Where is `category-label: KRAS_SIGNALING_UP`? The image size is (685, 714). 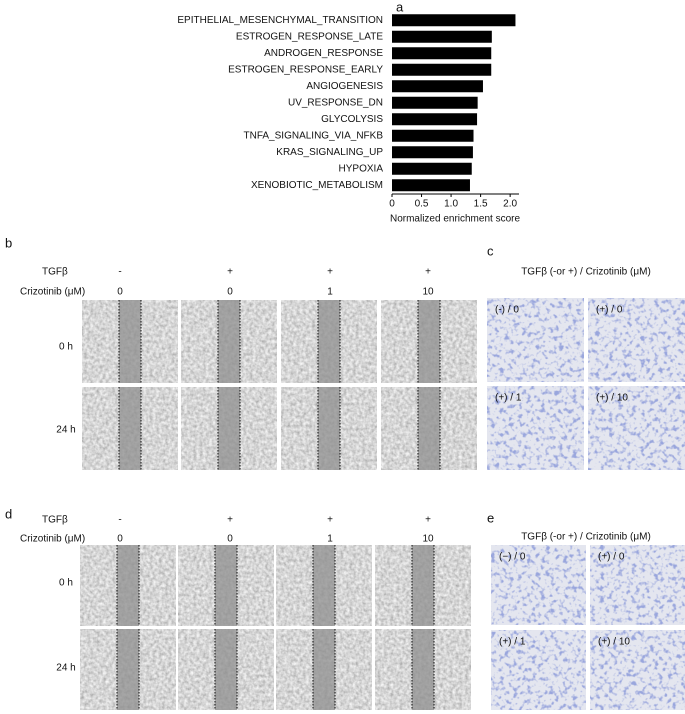
category-label: KRAS_SIGNALING_UP is located at coordinates (329, 152).